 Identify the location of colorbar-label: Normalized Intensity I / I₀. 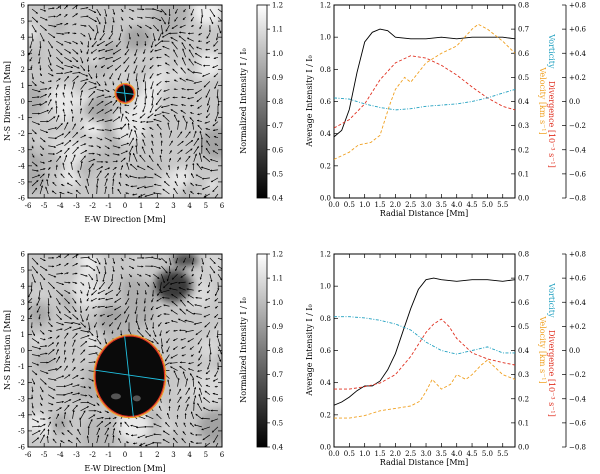
(243, 349).